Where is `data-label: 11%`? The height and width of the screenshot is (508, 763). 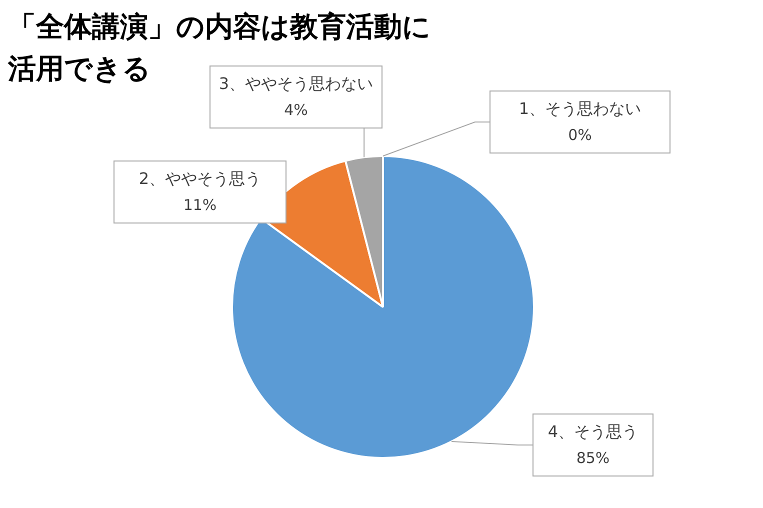
data-label: 11% is located at coordinates (200, 205).